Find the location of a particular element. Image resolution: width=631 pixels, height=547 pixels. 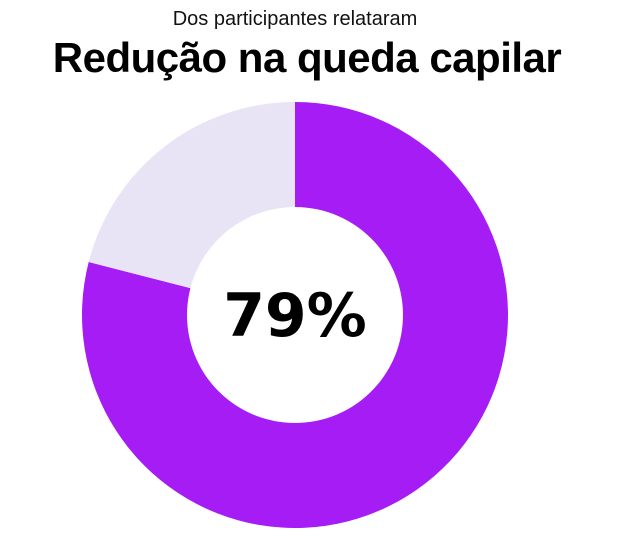

center-value-label: 79% is located at coordinates (295, 316).